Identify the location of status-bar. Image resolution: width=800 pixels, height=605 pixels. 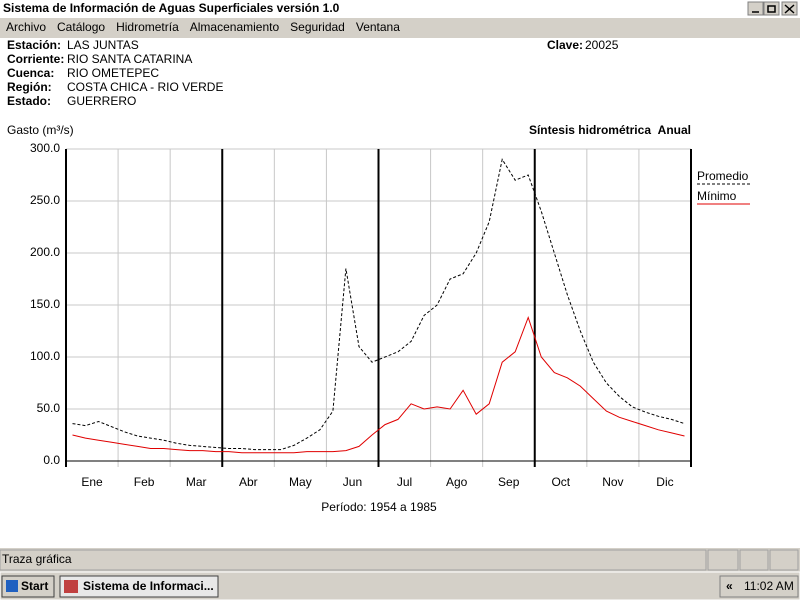
(353, 560).